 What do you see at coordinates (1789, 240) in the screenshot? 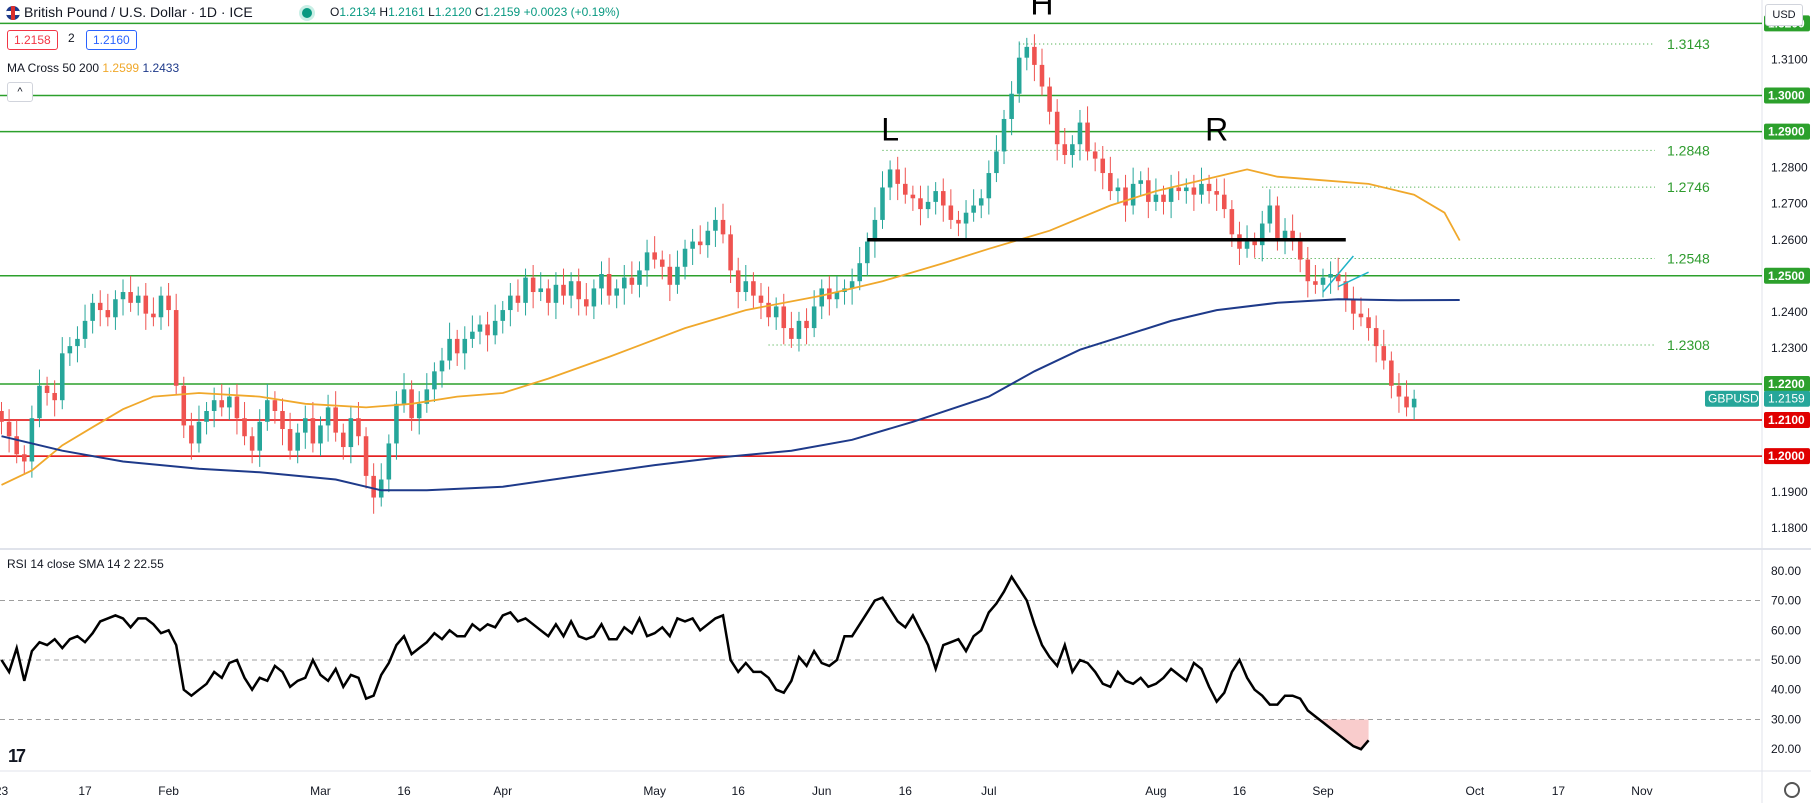
I see `price-tick-label: 1.2600` at bounding box center [1789, 240].